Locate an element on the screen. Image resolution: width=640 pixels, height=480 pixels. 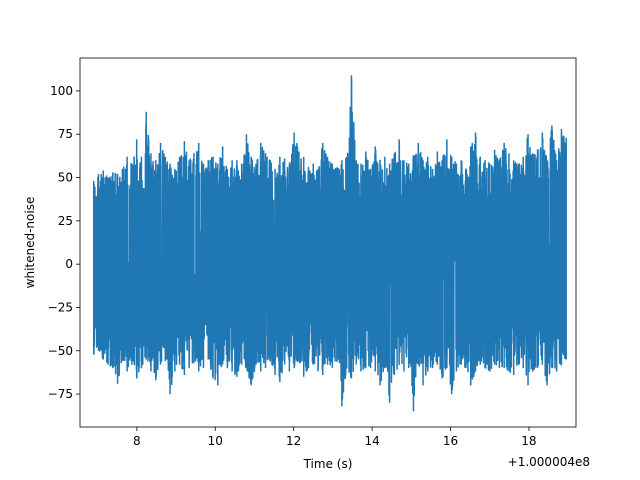
x-tick-label: 8 is located at coordinates (137, 441).